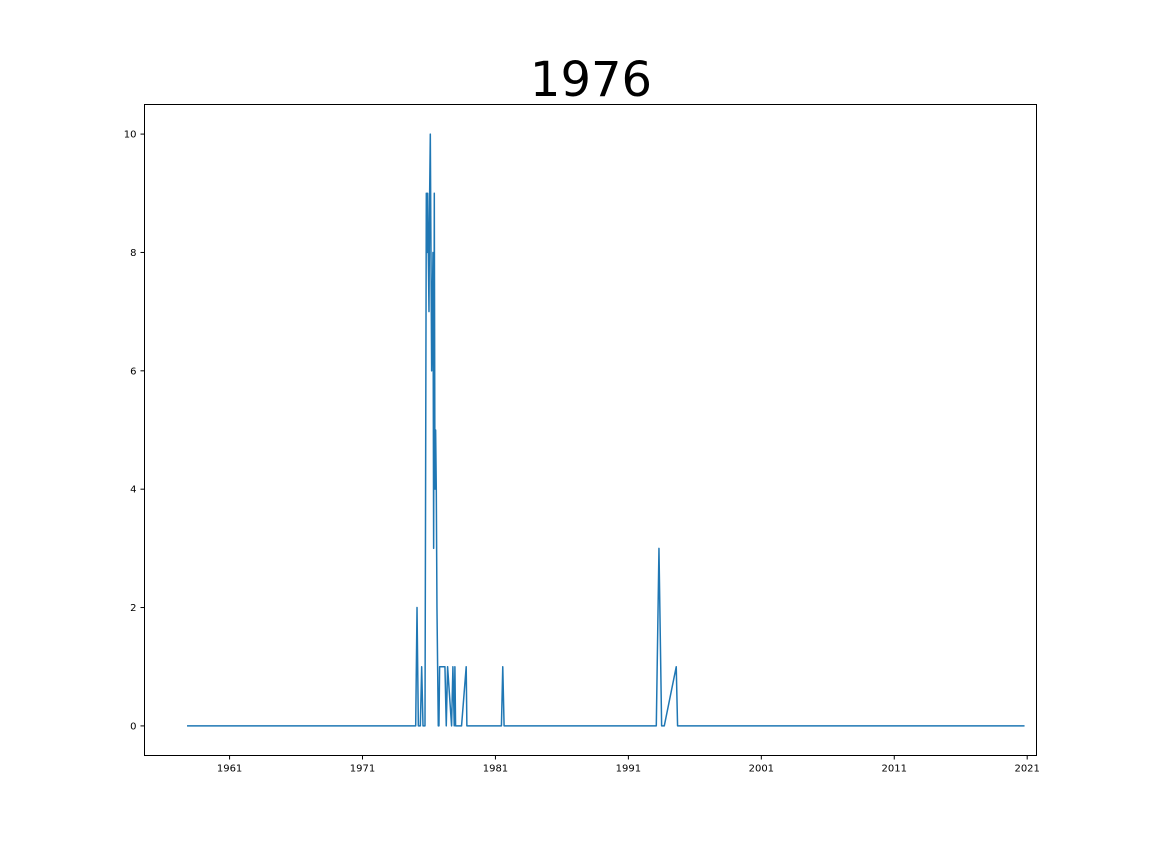 Image resolution: width=1152 pixels, height=864 pixels. What do you see at coordinates (495, 769) in the screenshot?
I see `x-tick-label: 1981` at bounding box center [495, 769].